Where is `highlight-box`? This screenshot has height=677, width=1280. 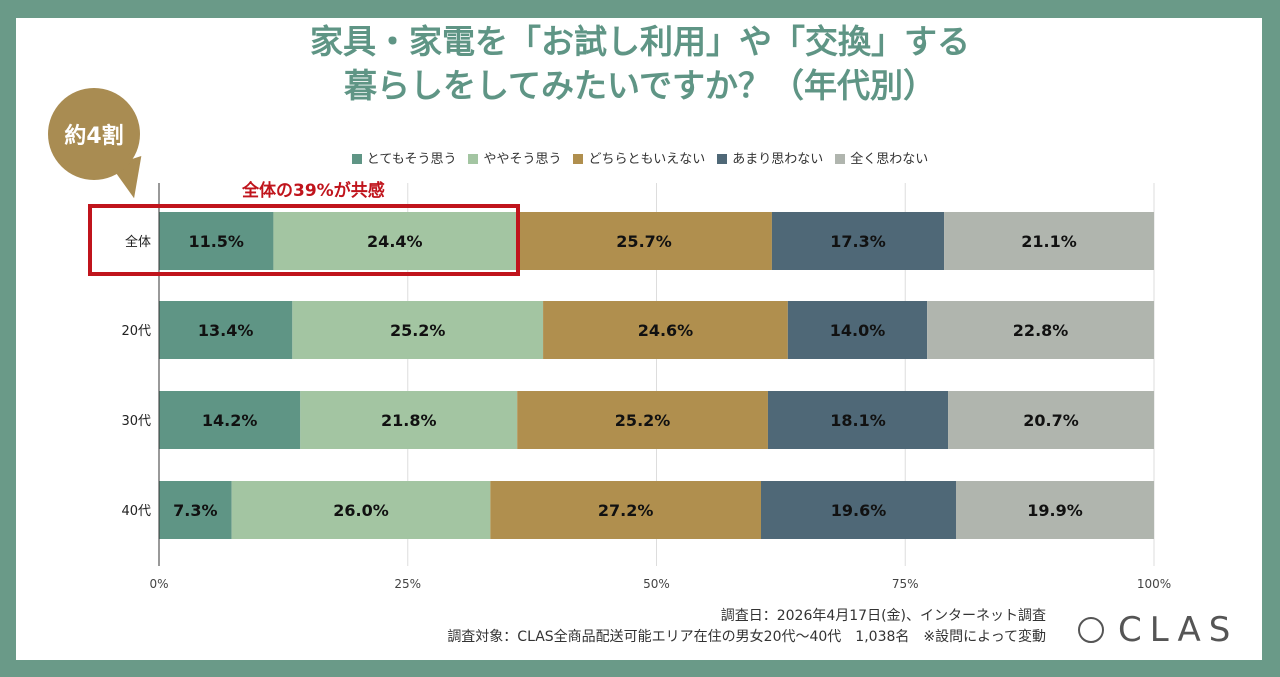 highlight-box is located at coordinates (304, 240).